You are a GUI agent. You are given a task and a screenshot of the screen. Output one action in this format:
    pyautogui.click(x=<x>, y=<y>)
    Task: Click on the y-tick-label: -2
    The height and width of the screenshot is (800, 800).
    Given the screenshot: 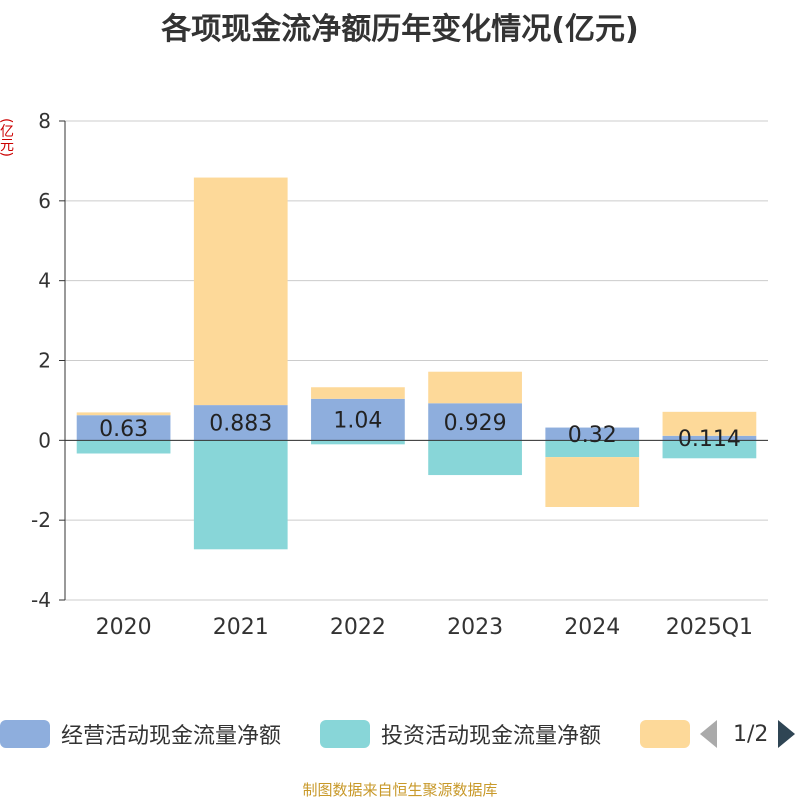 What is the action you would take?
    pyautogui.click(x=41, y=520)
    